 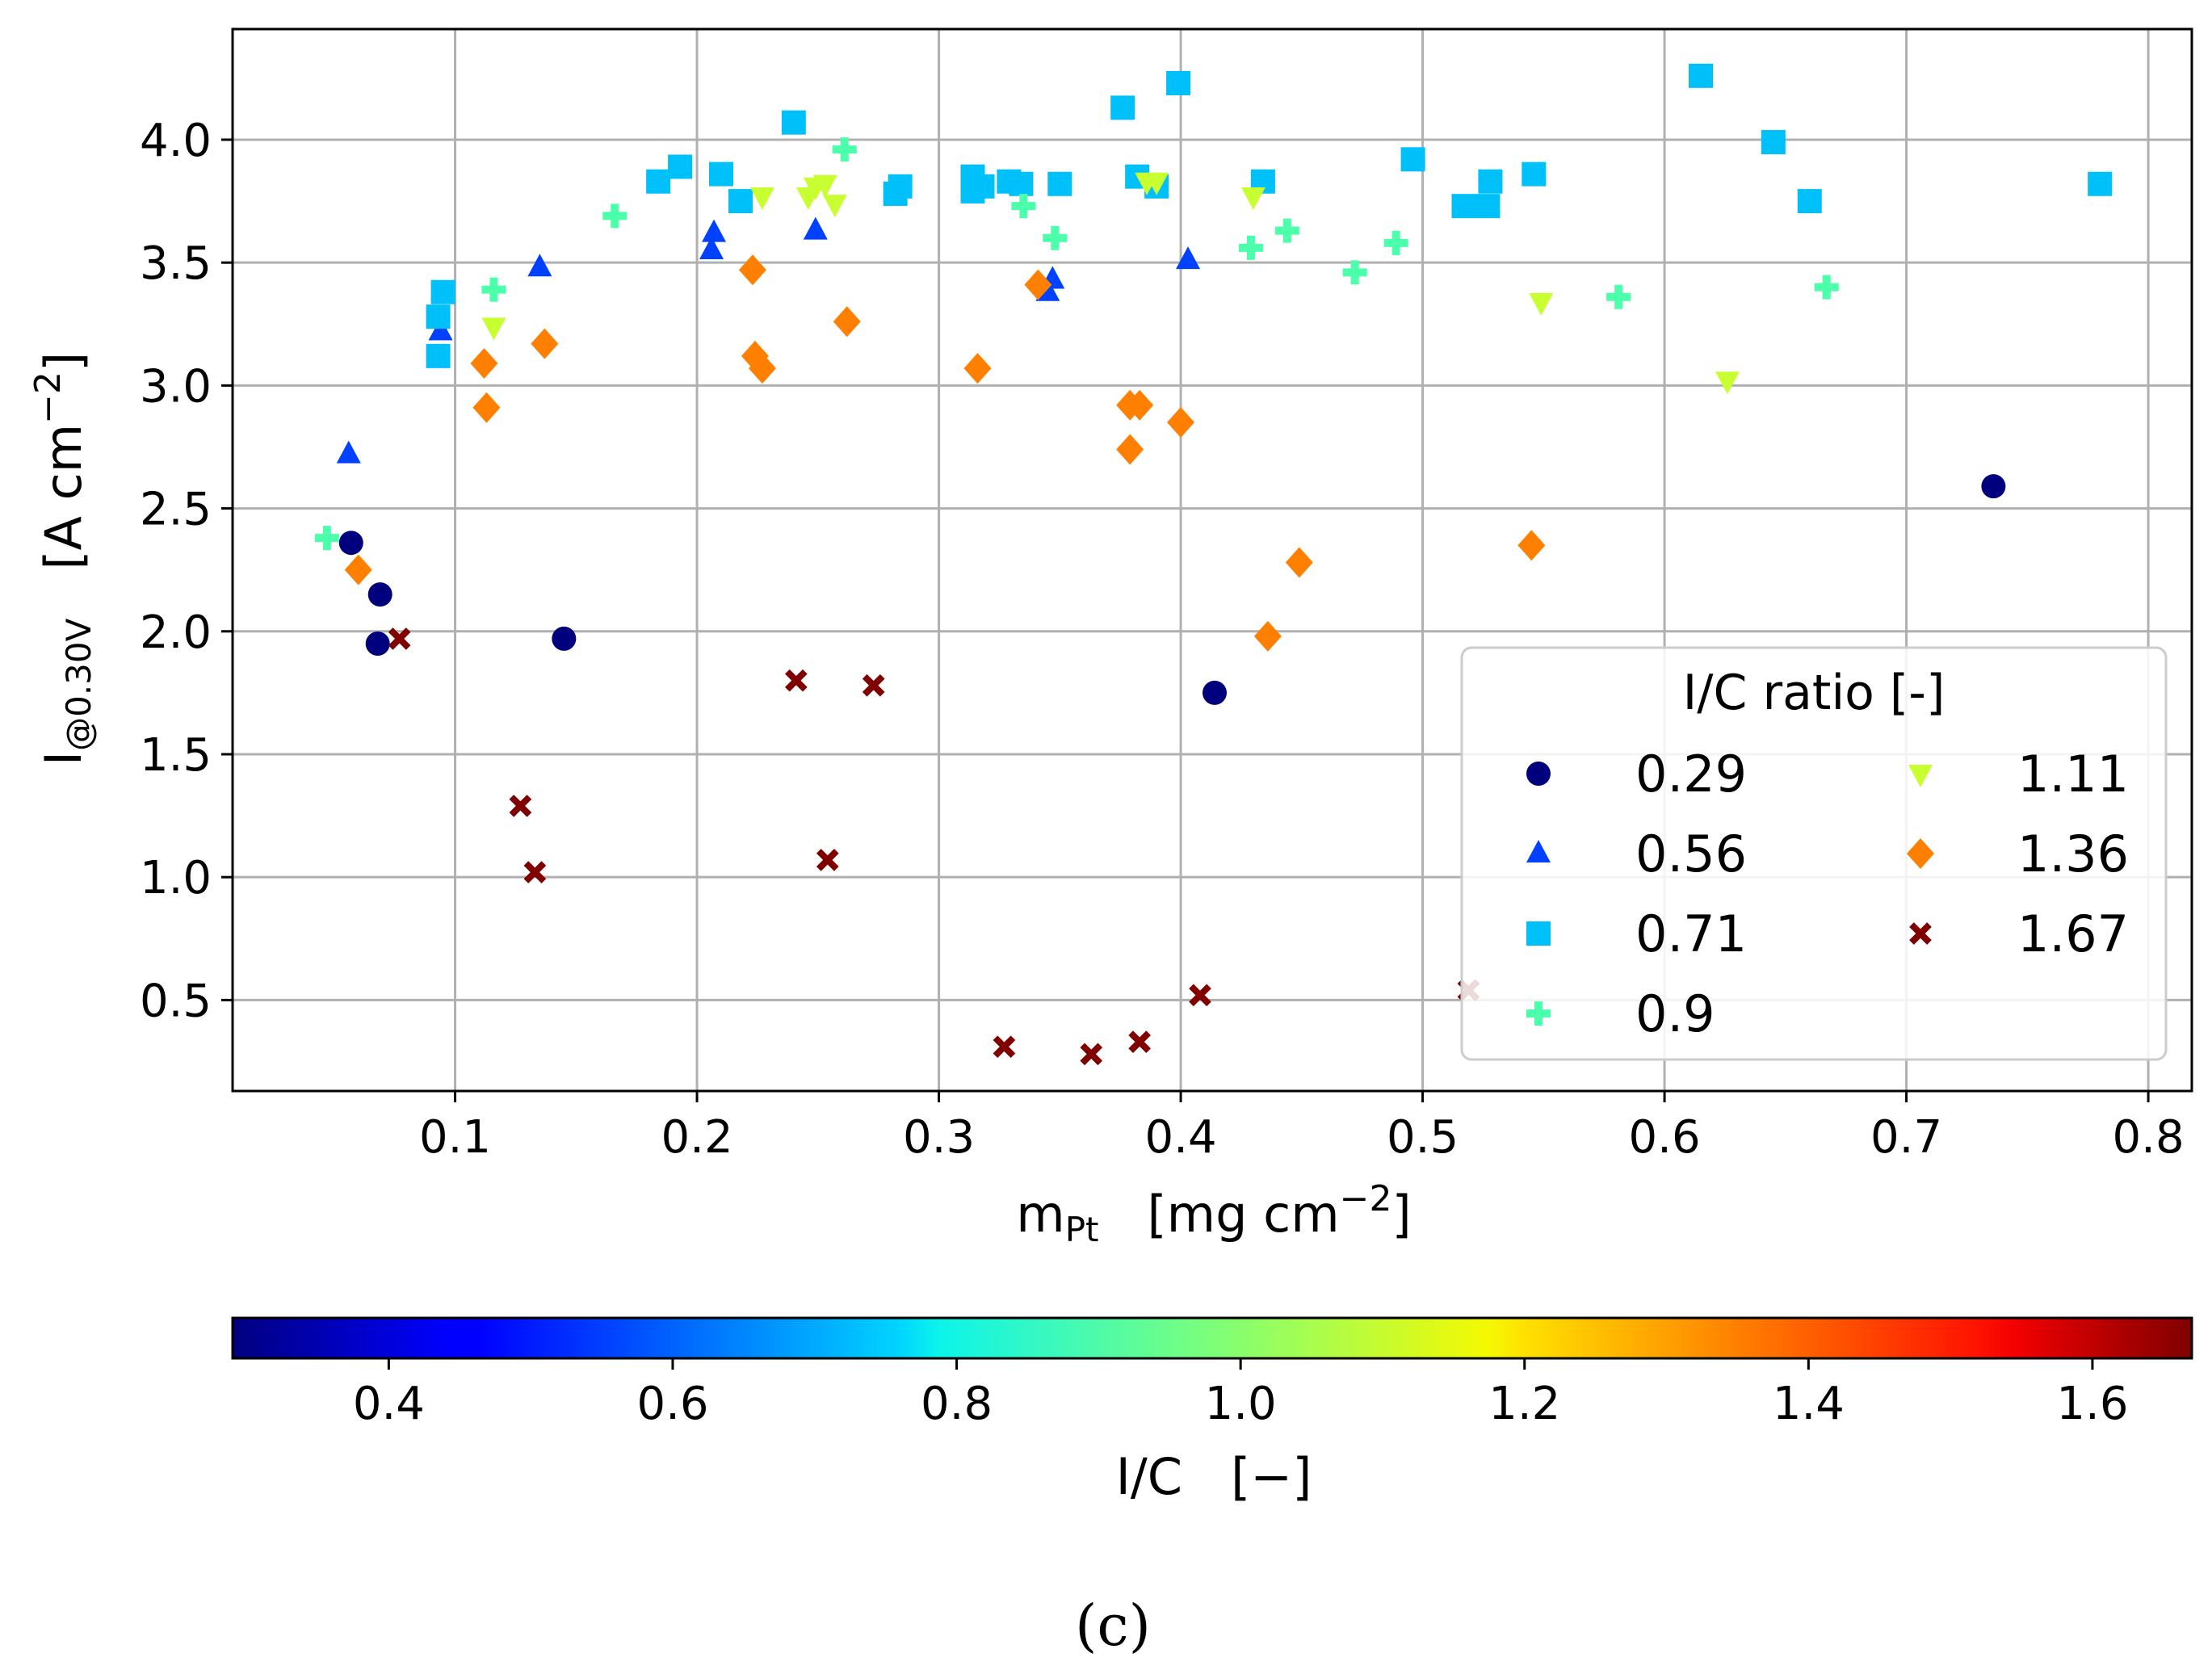 What do you see at coordinates (939, 1137) in the screenshot?
I see `x-tick-label: 0.3` at bounding box center [939, 1137].